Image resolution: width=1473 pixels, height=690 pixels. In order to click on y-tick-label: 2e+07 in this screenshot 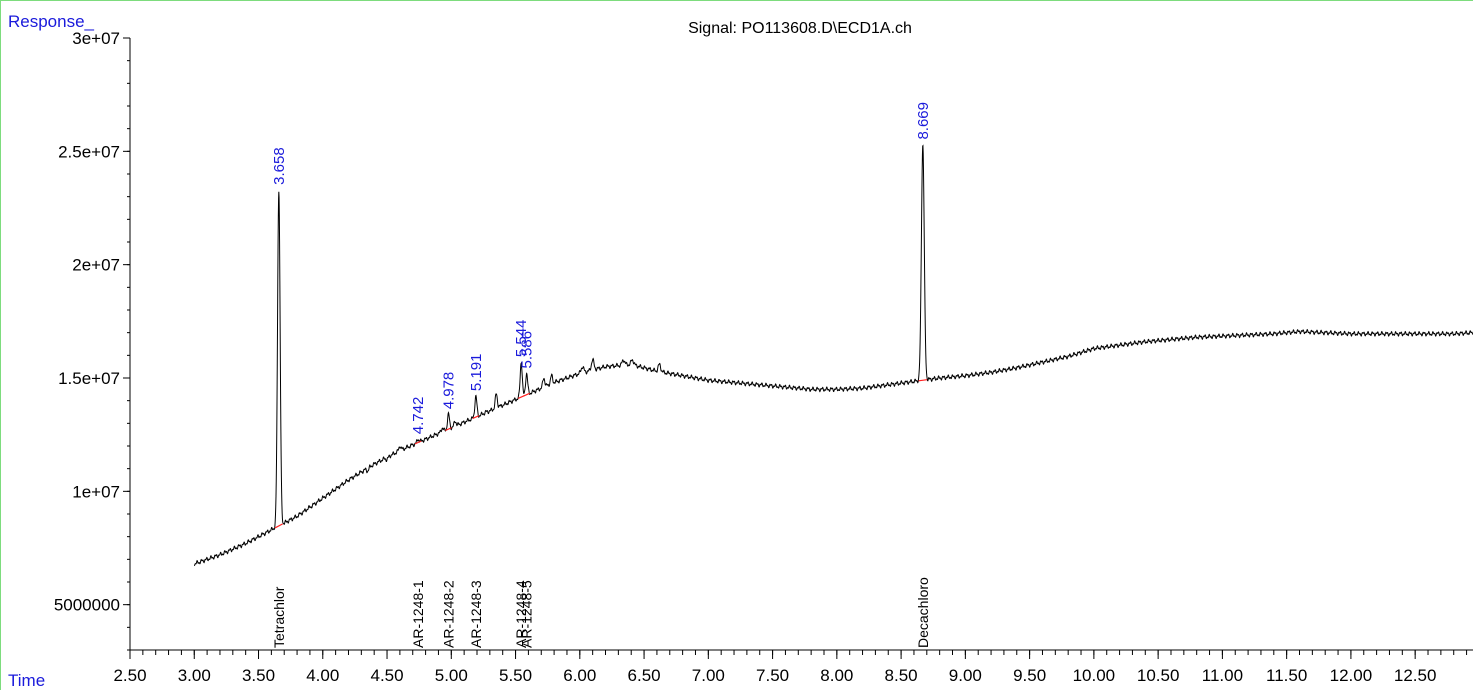, I will do `click(96, 265)`.